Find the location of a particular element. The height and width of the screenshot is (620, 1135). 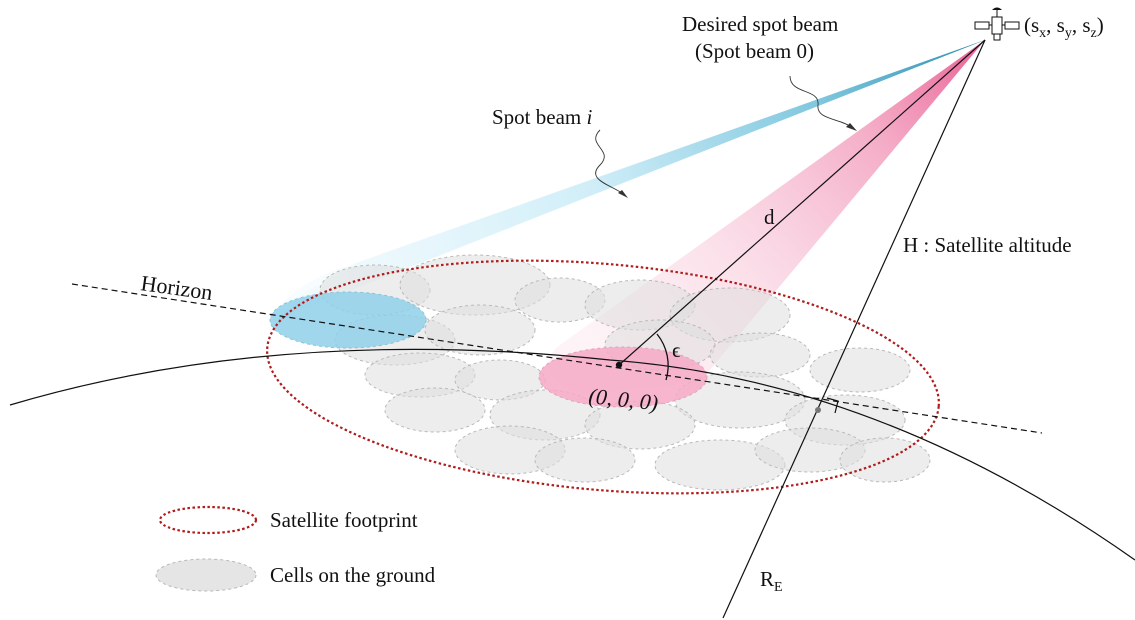

elevation-angle-label: ϵ is located at coordinates (676, 350).